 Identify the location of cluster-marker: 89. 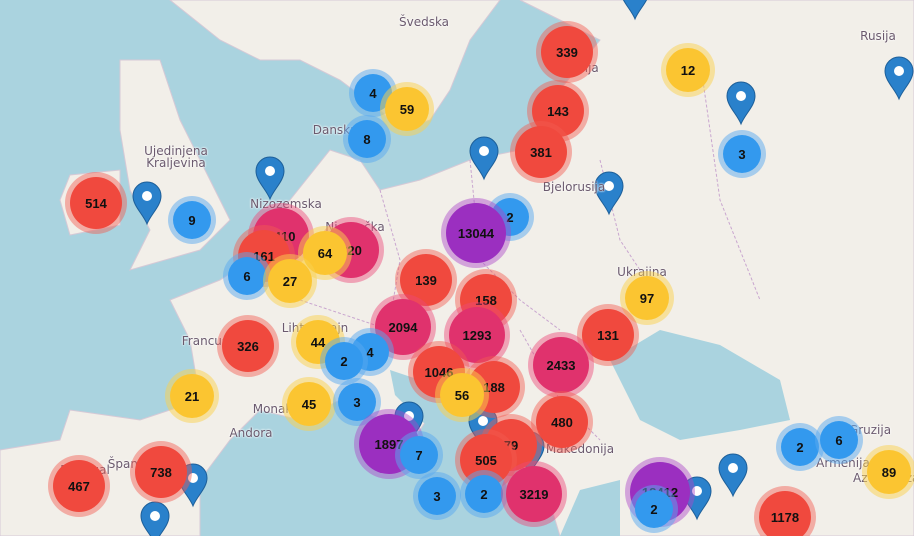
(888, 472).